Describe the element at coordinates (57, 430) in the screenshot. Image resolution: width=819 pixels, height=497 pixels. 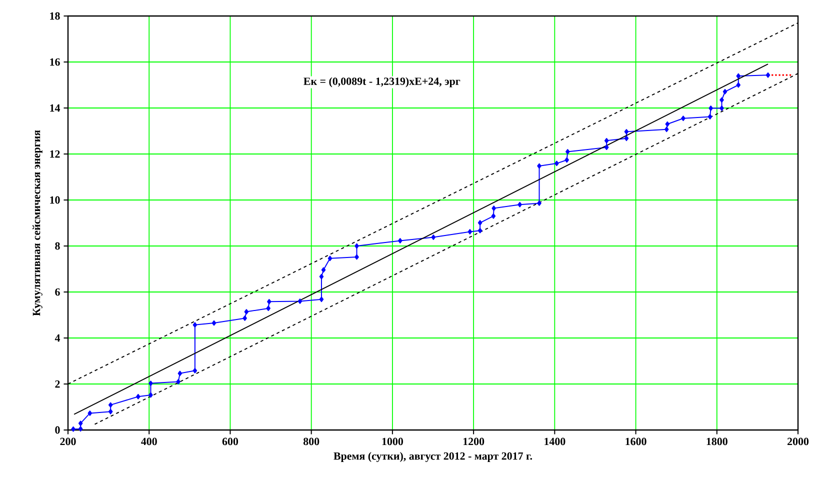
I see `y-tick-label: 0` at that location.